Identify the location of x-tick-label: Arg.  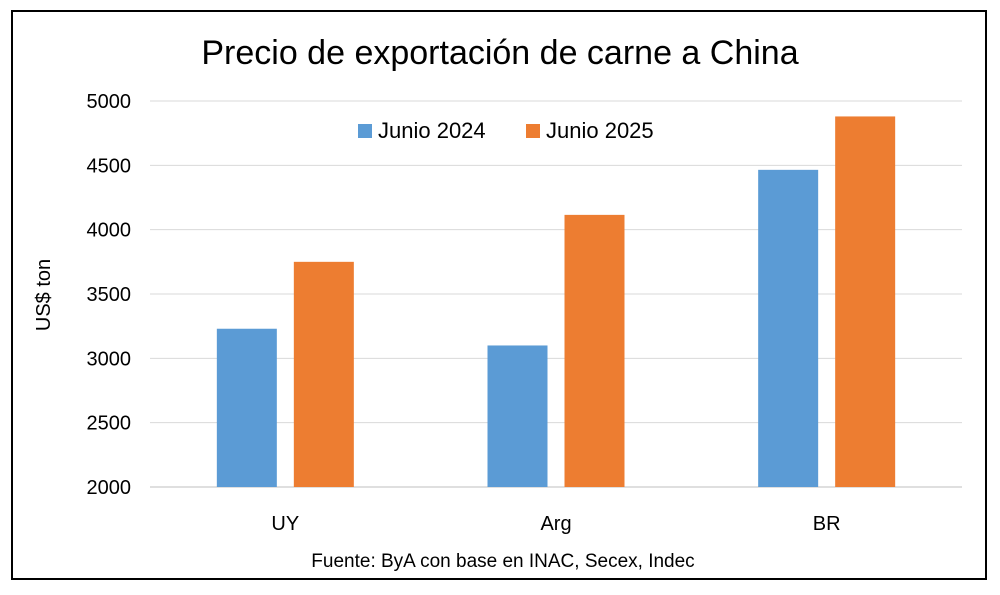
(555, 524).